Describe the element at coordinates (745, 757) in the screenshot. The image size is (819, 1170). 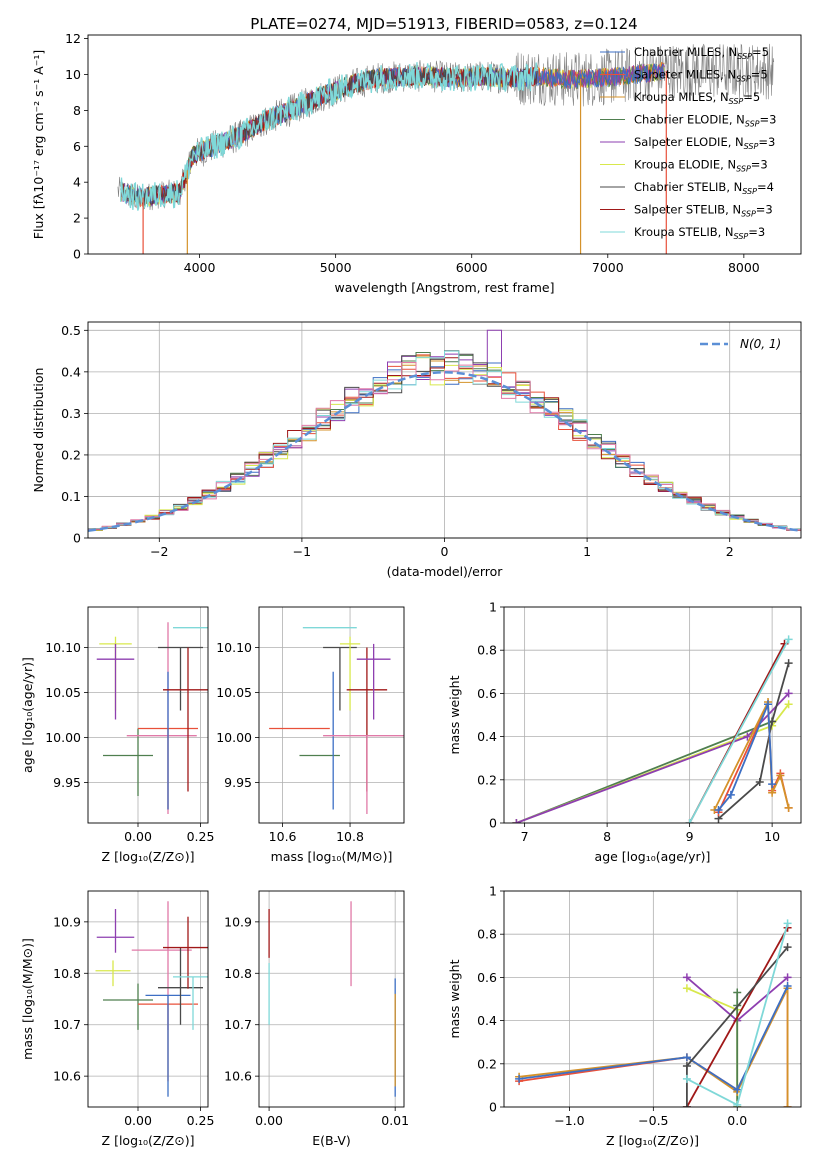
I see `series-line-chabrier_miles` at that location.